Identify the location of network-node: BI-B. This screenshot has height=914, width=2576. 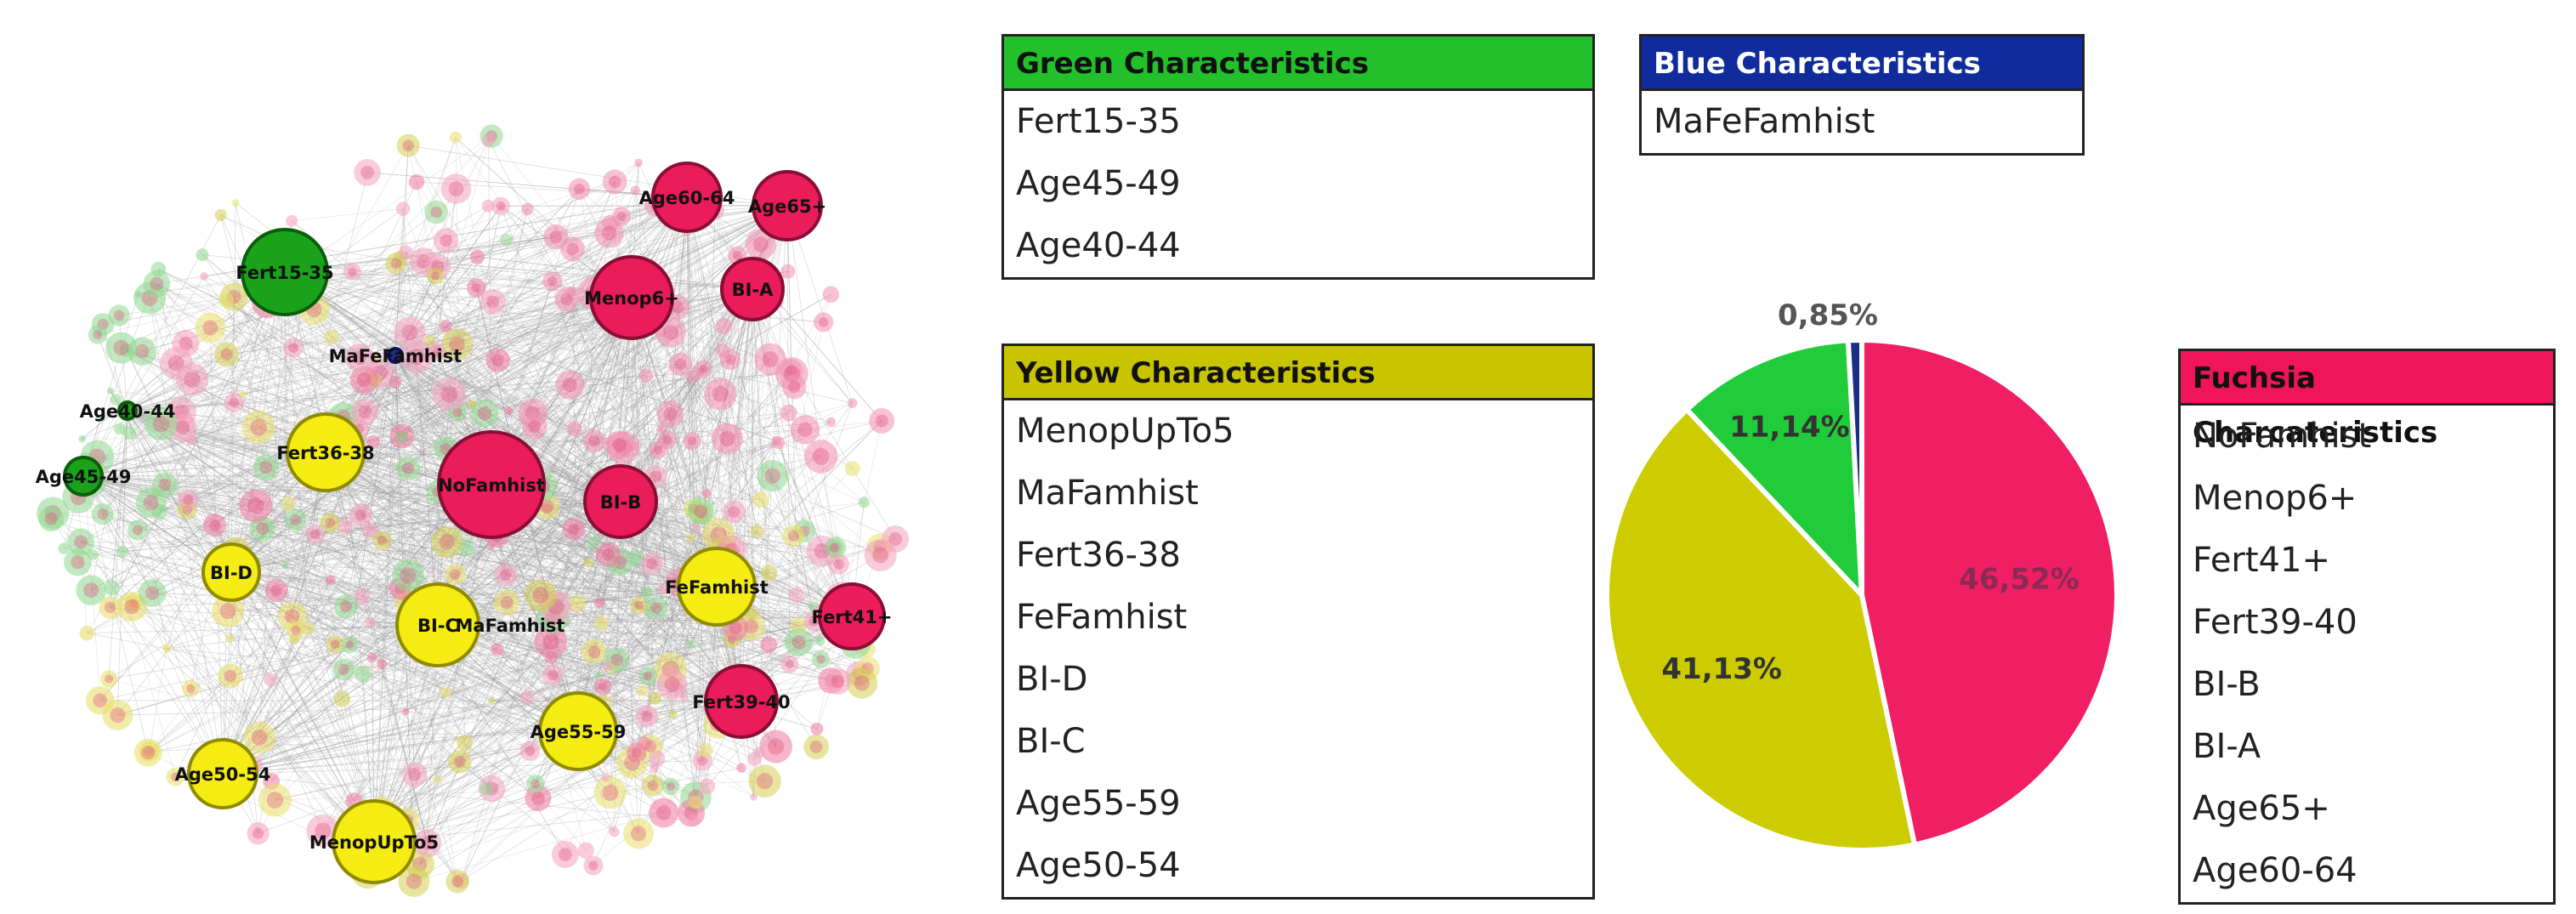
(620, 501).